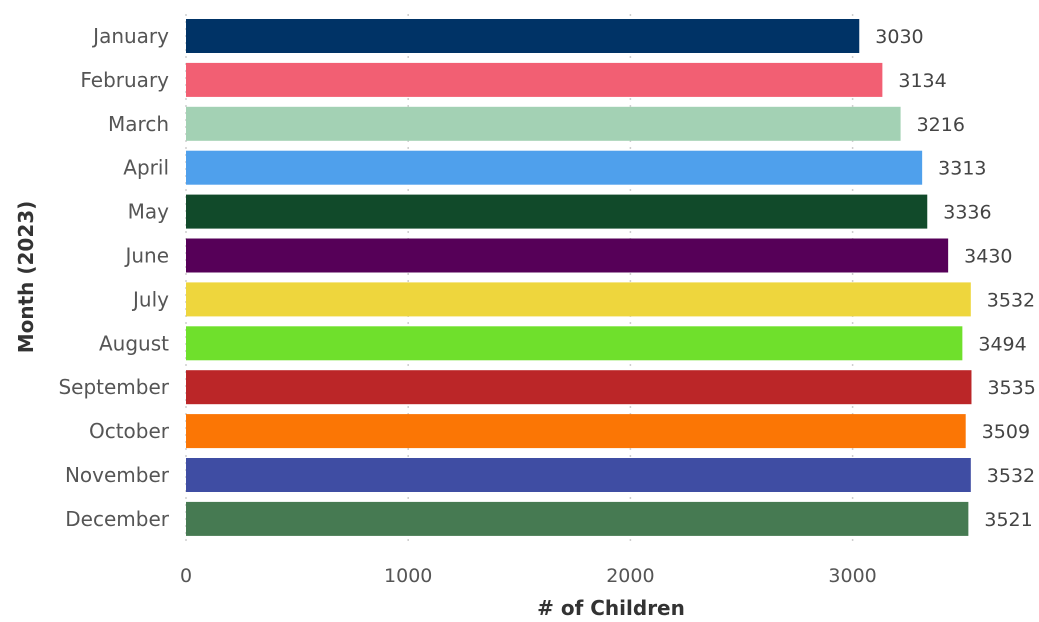 This screenshot has height=622, width=1039. I want to click on category-label-october: October, so click(129, 431).